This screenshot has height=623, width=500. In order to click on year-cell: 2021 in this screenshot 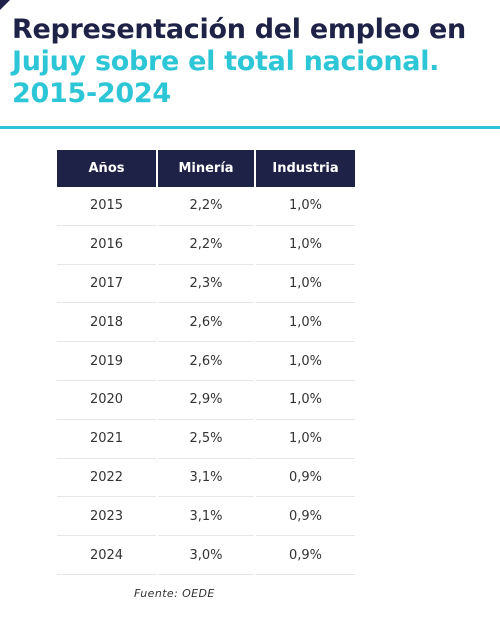, I will do `click(107, 439)`.